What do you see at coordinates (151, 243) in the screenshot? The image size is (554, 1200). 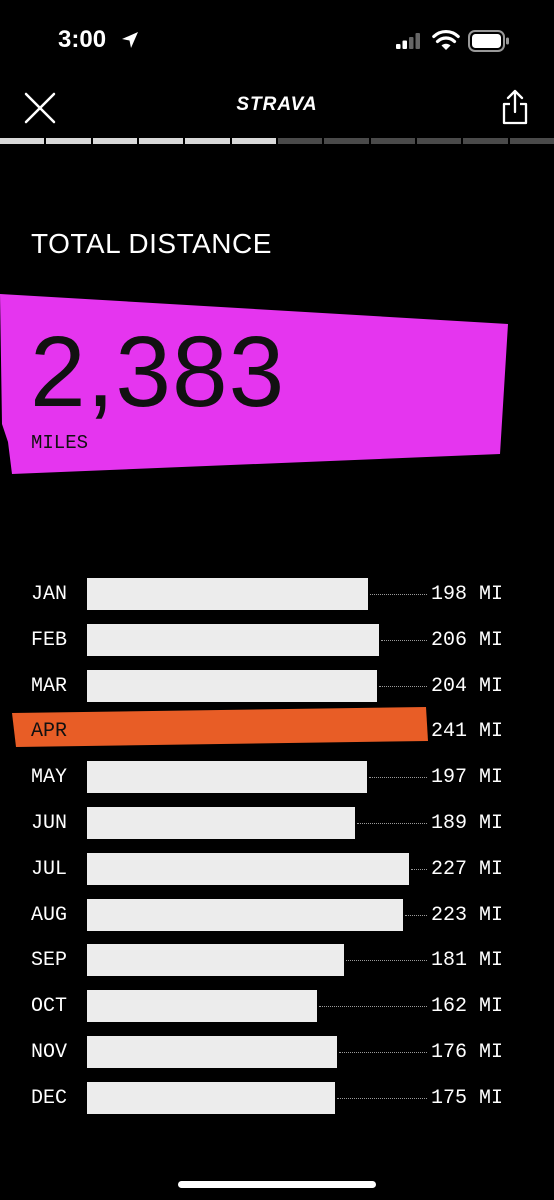 I see `section-title: TOTAL DISTANCE` at bounding box center [151, 243].